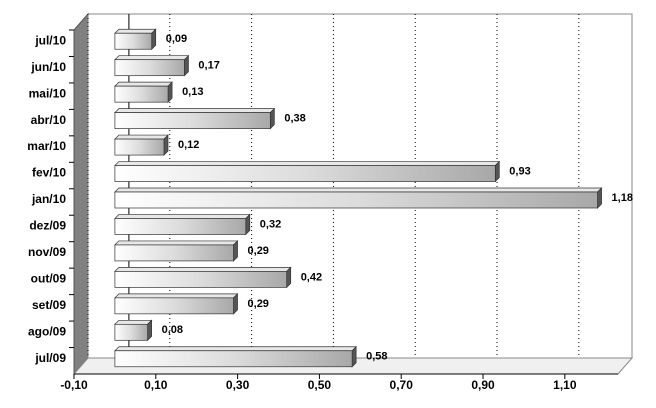 The height and width of the screenshot is (408, 656). What do you see at coordinates (208, 66) in the screenshot?
I see `value-label: 0,17` at bounding box center [208, 66].